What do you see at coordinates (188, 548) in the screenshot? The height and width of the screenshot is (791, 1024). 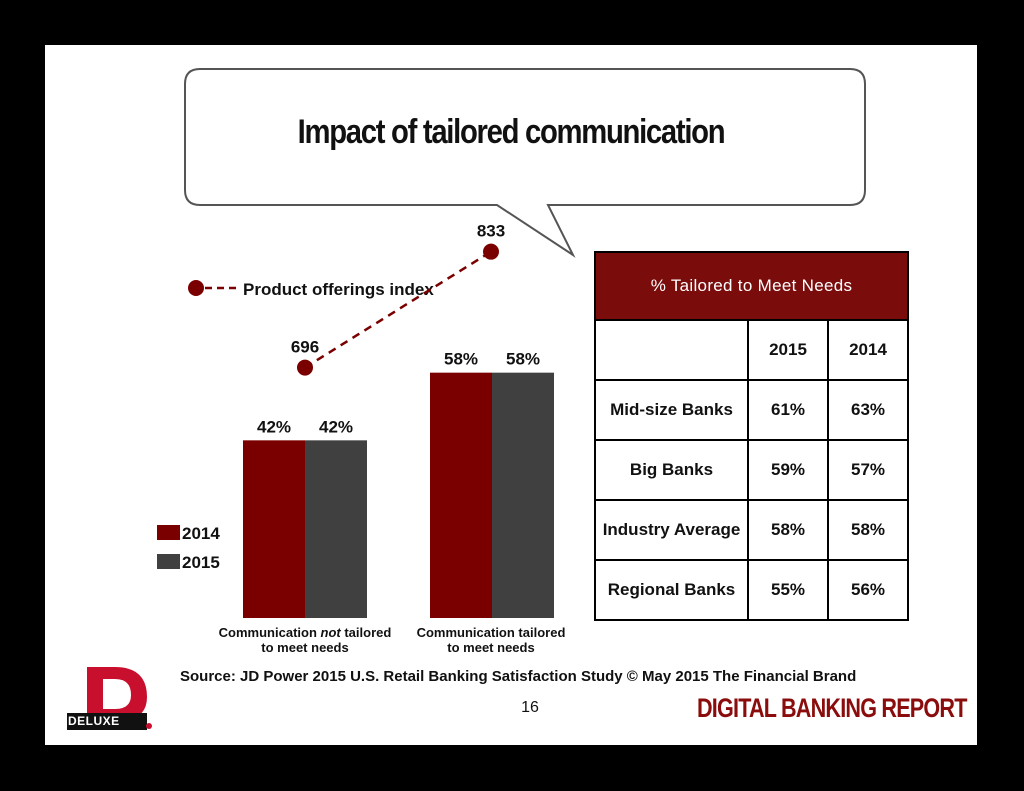 I see `legend-bars: 2014 2015` at bounding box center [188, 548].